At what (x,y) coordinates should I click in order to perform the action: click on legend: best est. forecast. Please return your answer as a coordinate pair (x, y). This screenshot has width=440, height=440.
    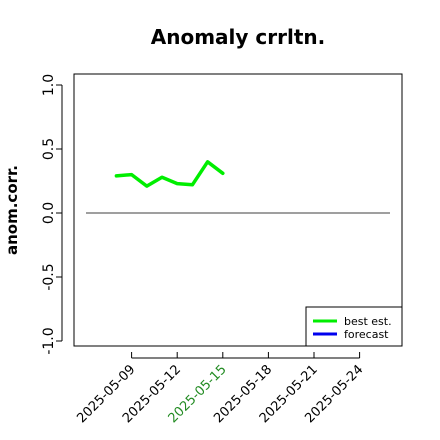
    Looking at the image, I should click on (354, 326).